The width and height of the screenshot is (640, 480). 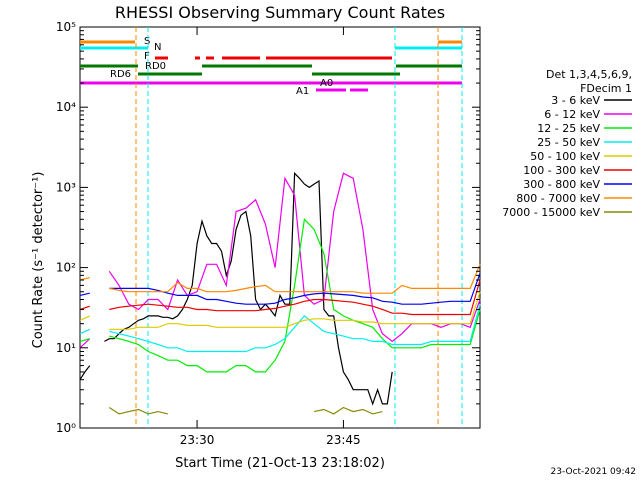 What do you see at coordinates (572, 114) in the screenshot?
I see `legend-label: 6 - 12 keV` at bounding box center [572, 114].